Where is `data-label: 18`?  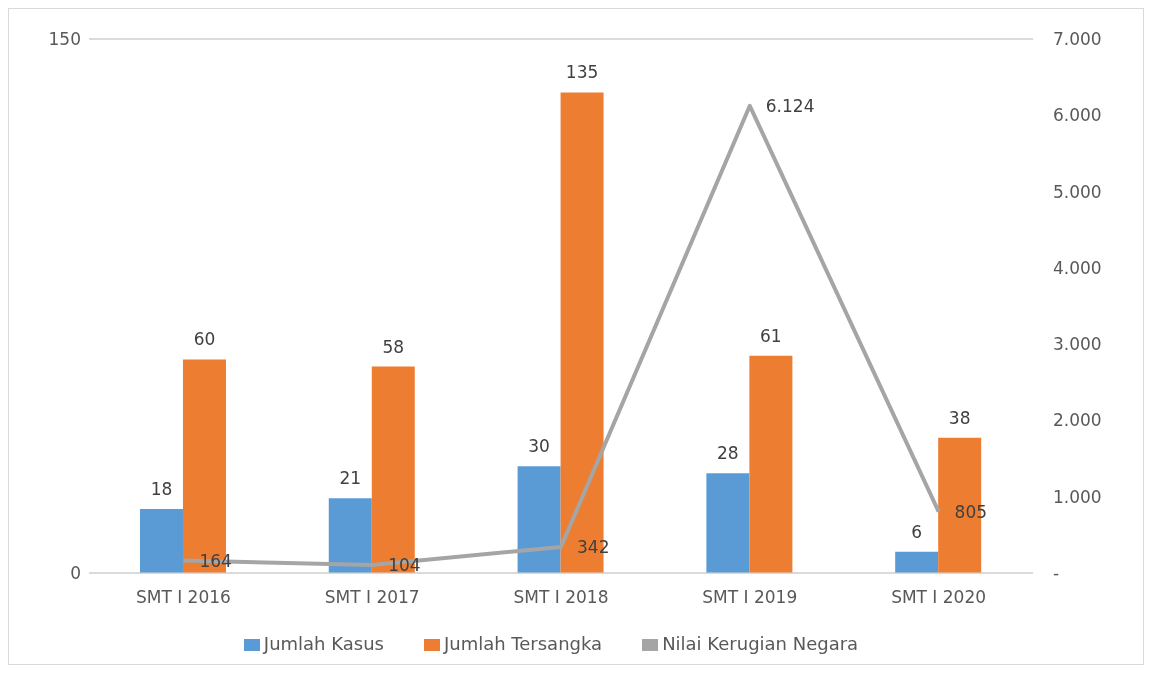 data-label: 18 is located at coordinates (161, 488).